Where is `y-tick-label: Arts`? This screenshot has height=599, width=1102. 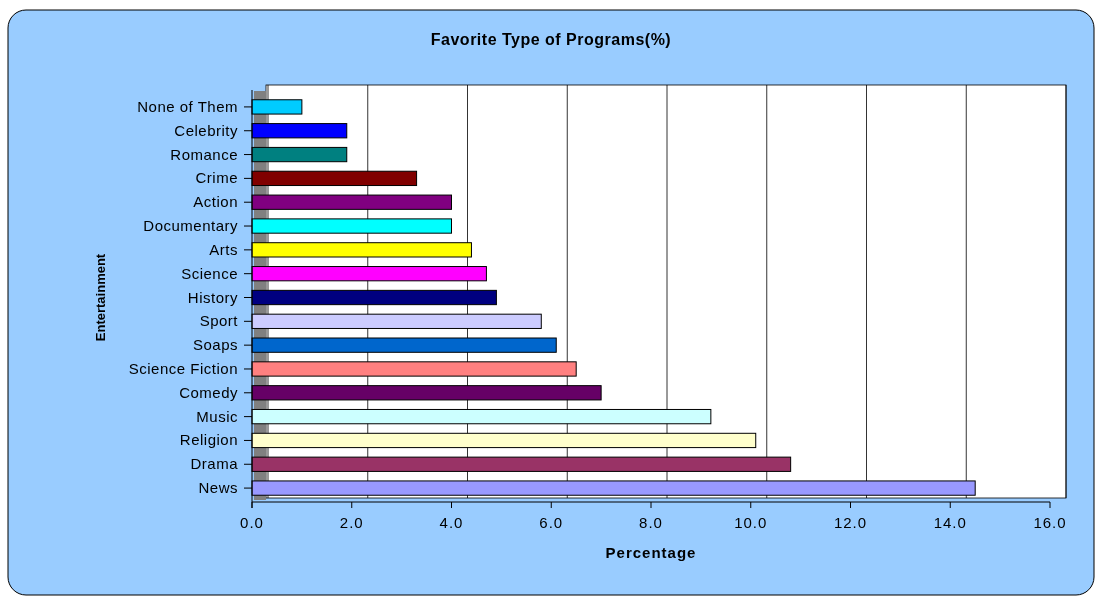 y-tick-label: Arts is located at coordinates (223, 249).